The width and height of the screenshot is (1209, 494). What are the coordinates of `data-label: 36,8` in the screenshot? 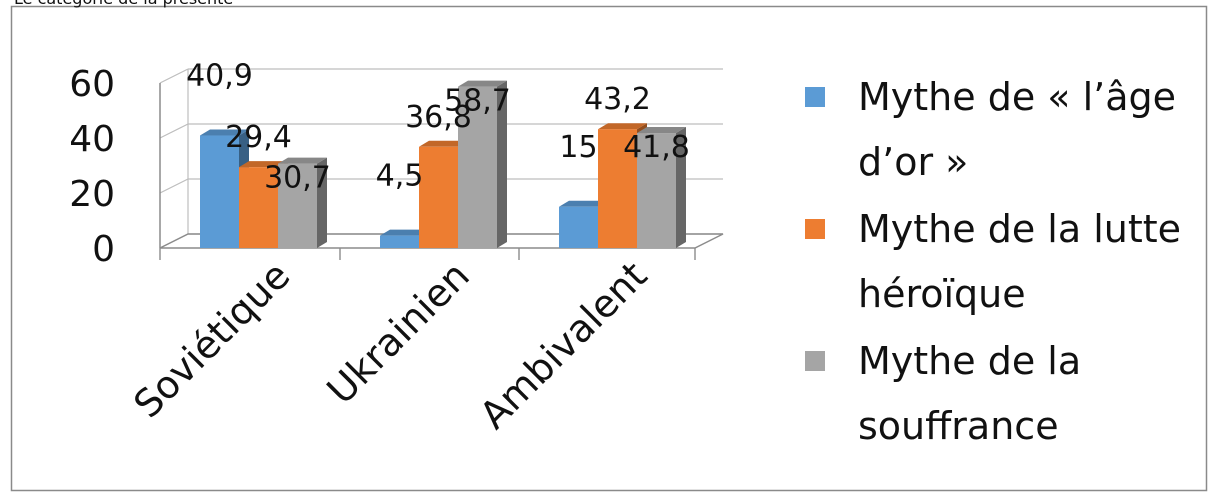 It's located at (438, 117).